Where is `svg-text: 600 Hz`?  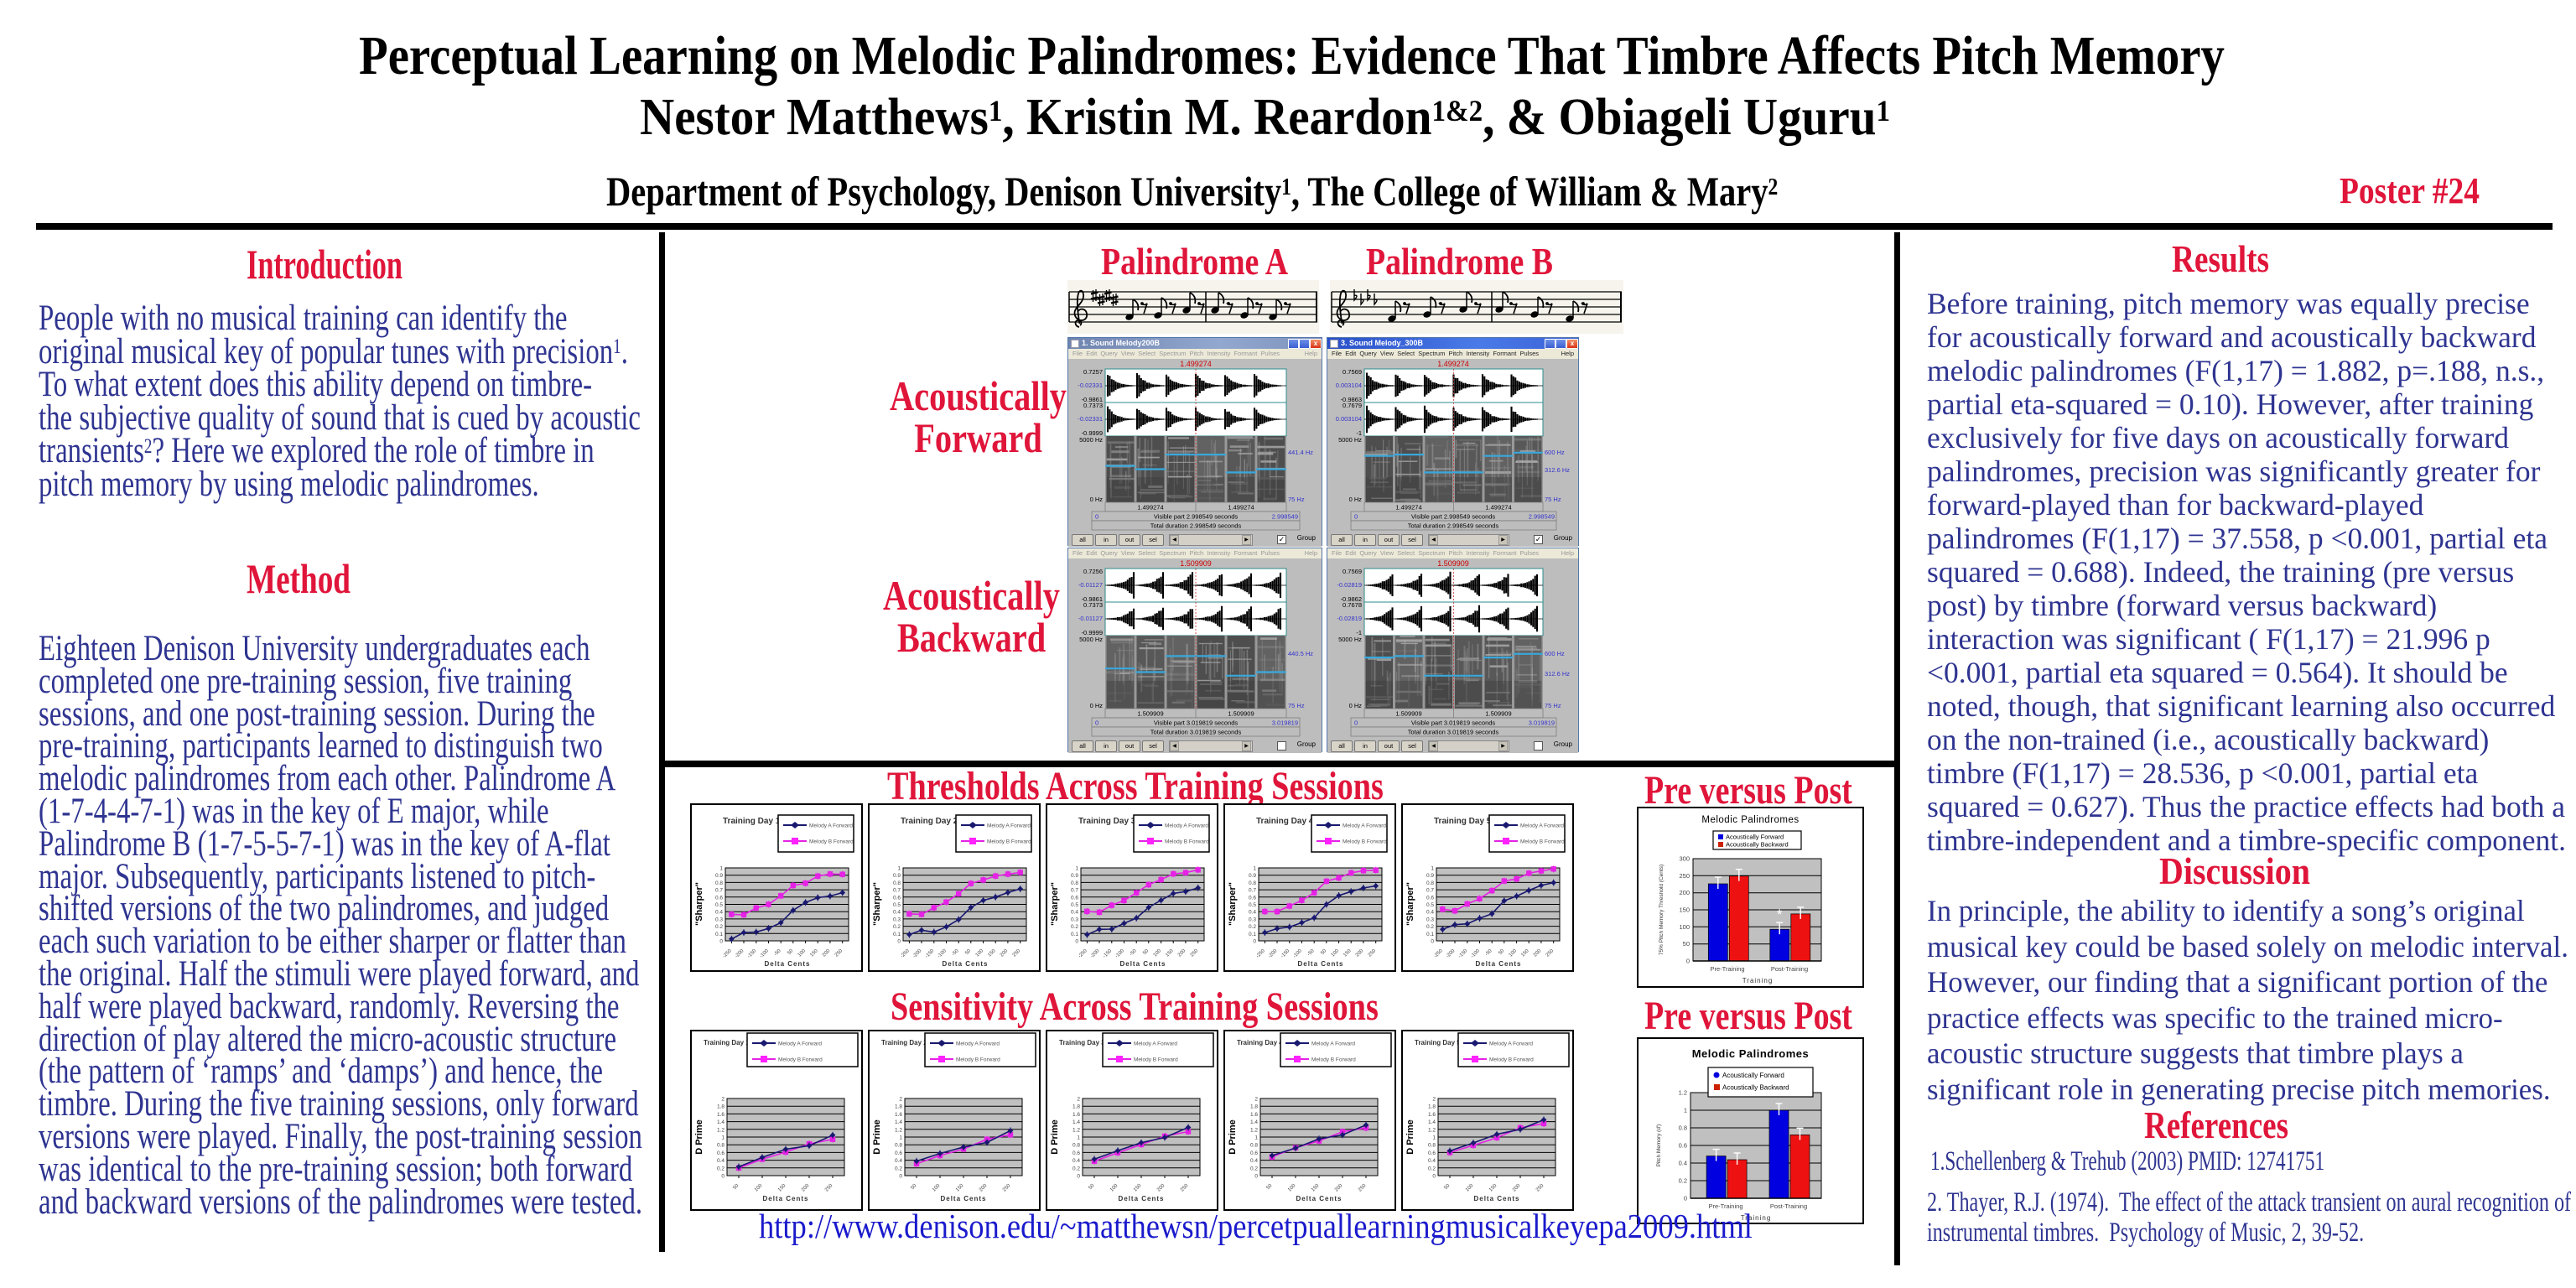 svg-text: 600 Hz is located at coordinates (1555, 453).